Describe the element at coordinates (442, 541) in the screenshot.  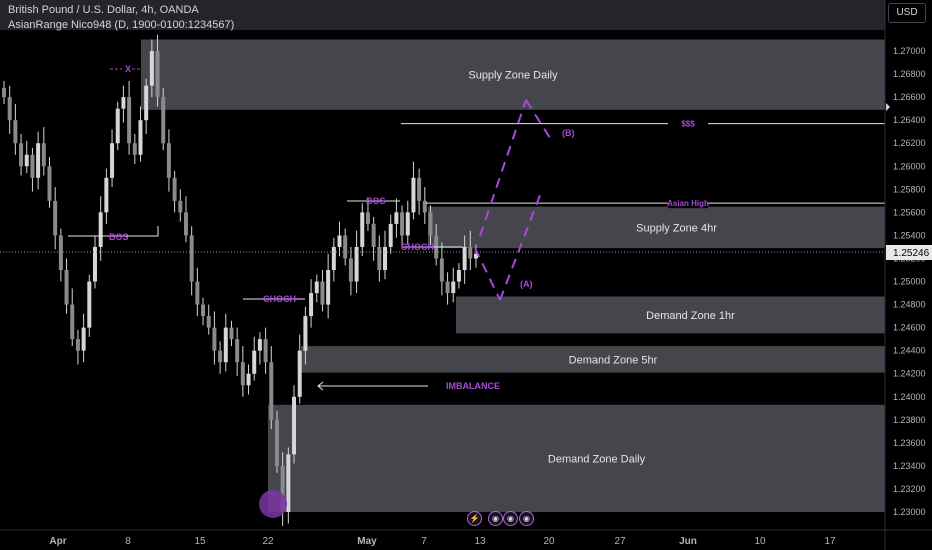
I see `time-axis: Apr 8 15 22 May 7 13 20 27 Jun 10 17` at that location.